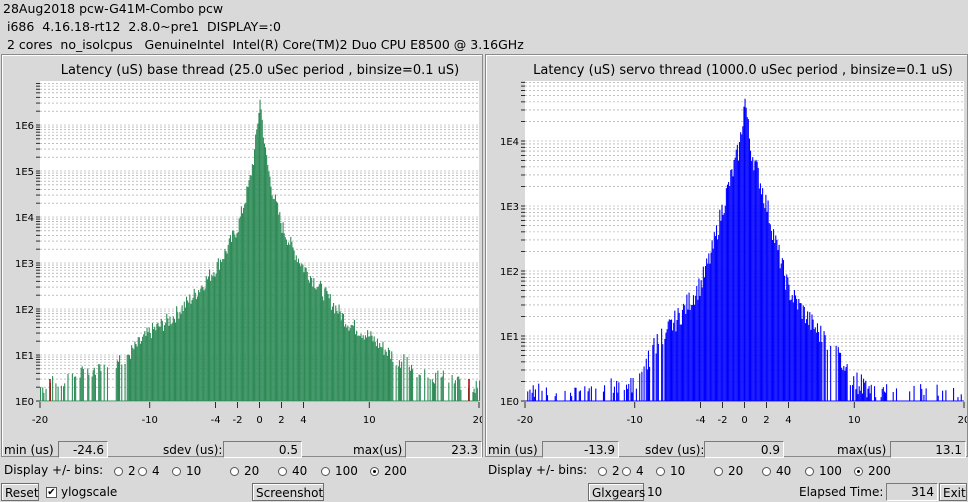 This screenshot has width=968, height=502. What do you see at coordinates (300, 471) in the screenshot?
I see `radio-label: 40` at bounding box center [300, 471].